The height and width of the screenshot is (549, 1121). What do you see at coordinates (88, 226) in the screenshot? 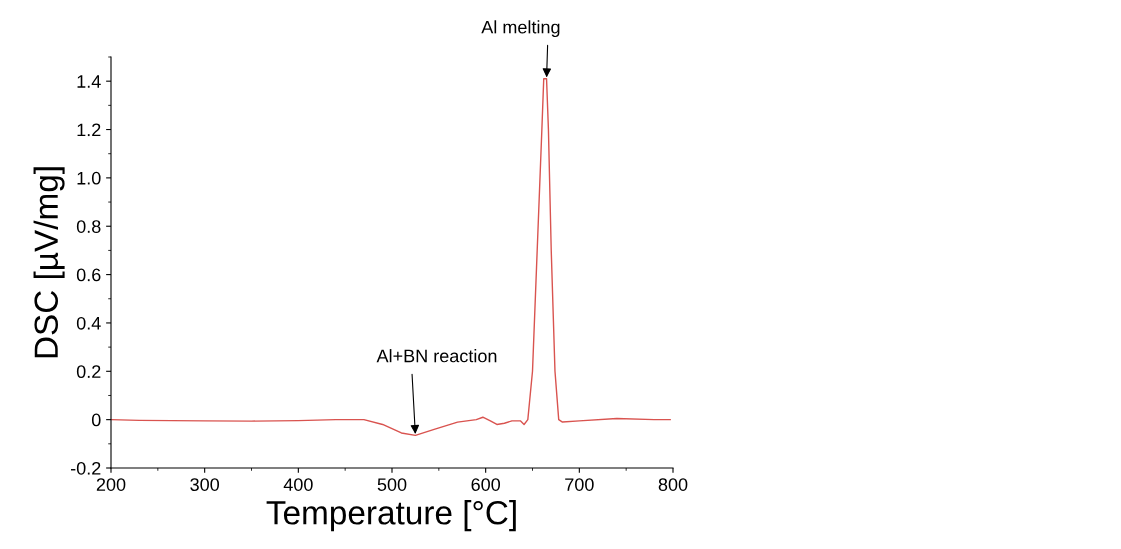
I see `y-tick-label: 0.8` at bounding box center [88, 226].